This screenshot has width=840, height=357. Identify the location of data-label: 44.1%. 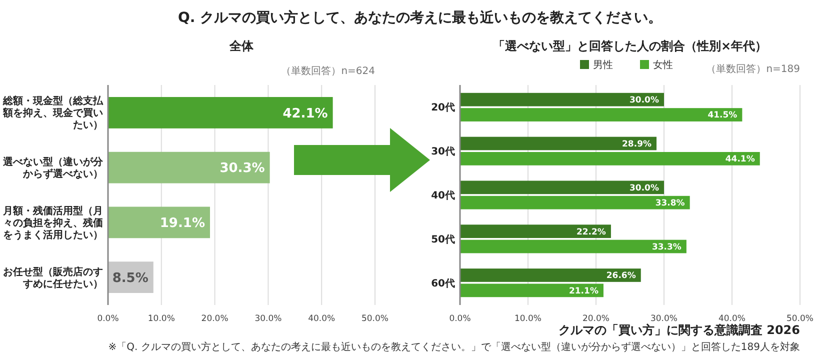
(740, 159).